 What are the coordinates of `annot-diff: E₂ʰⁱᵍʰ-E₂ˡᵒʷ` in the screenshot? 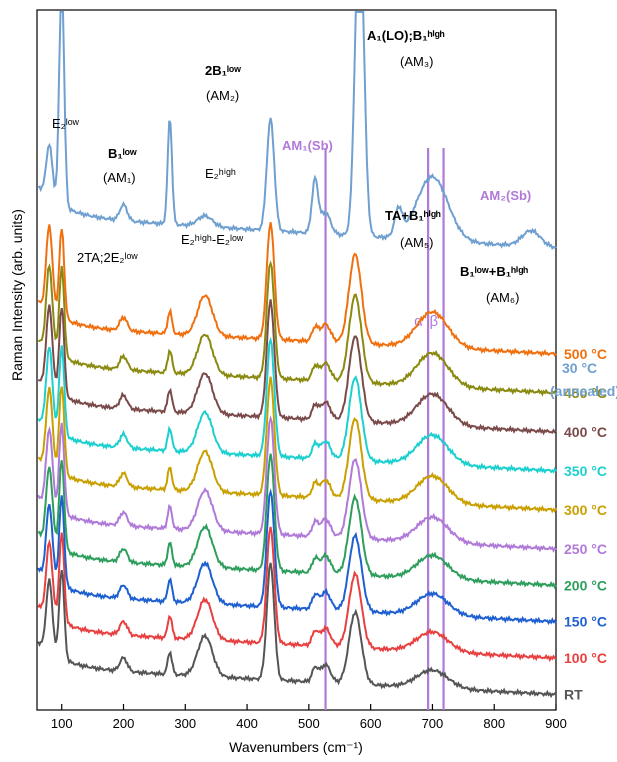 It's located at (212, 239).